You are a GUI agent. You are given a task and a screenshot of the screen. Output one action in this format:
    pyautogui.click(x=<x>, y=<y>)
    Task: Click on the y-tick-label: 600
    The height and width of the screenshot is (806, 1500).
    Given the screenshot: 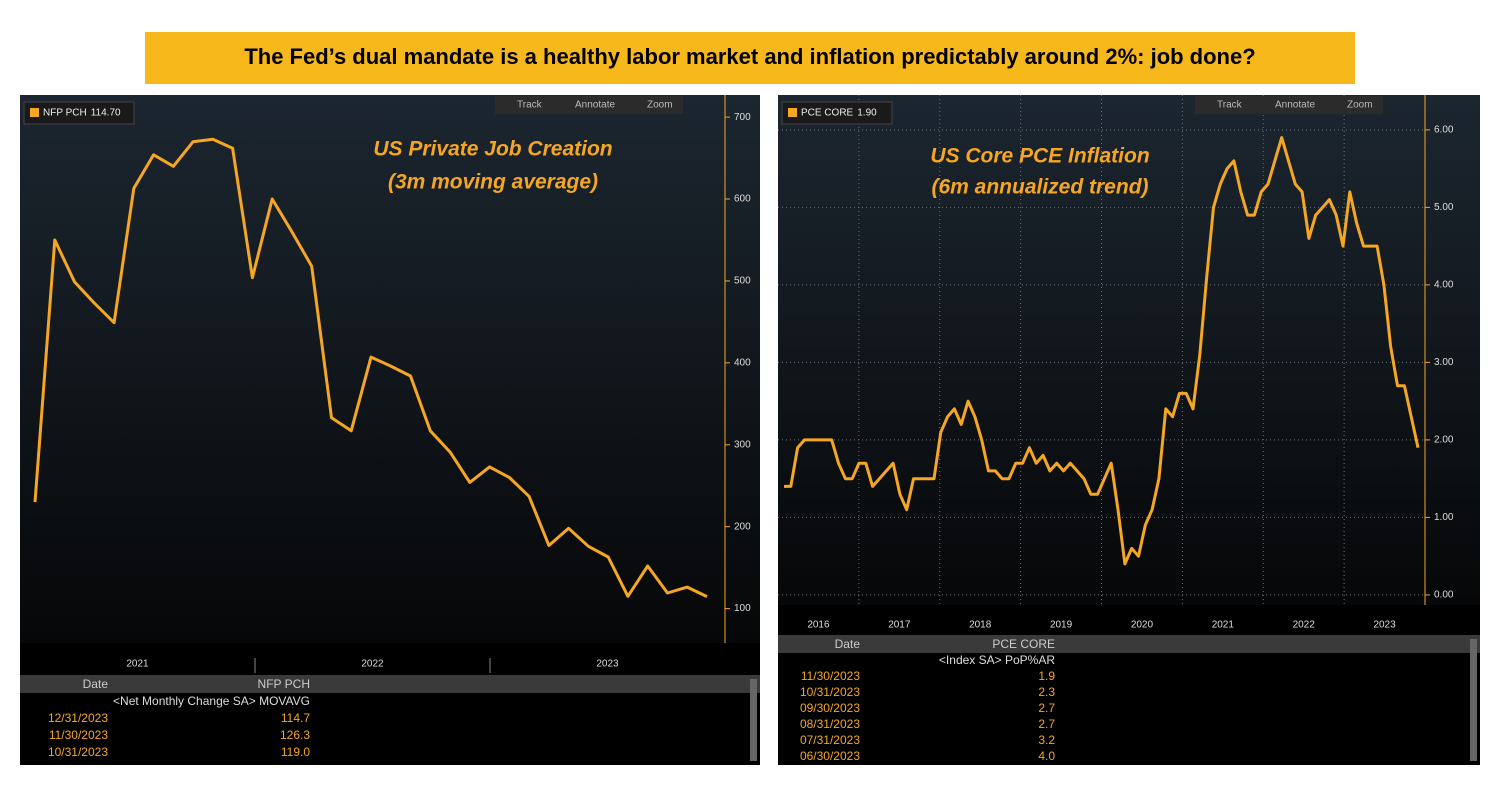 What is the action you would take?
    pyautogui.click(x=742, y=199)
    